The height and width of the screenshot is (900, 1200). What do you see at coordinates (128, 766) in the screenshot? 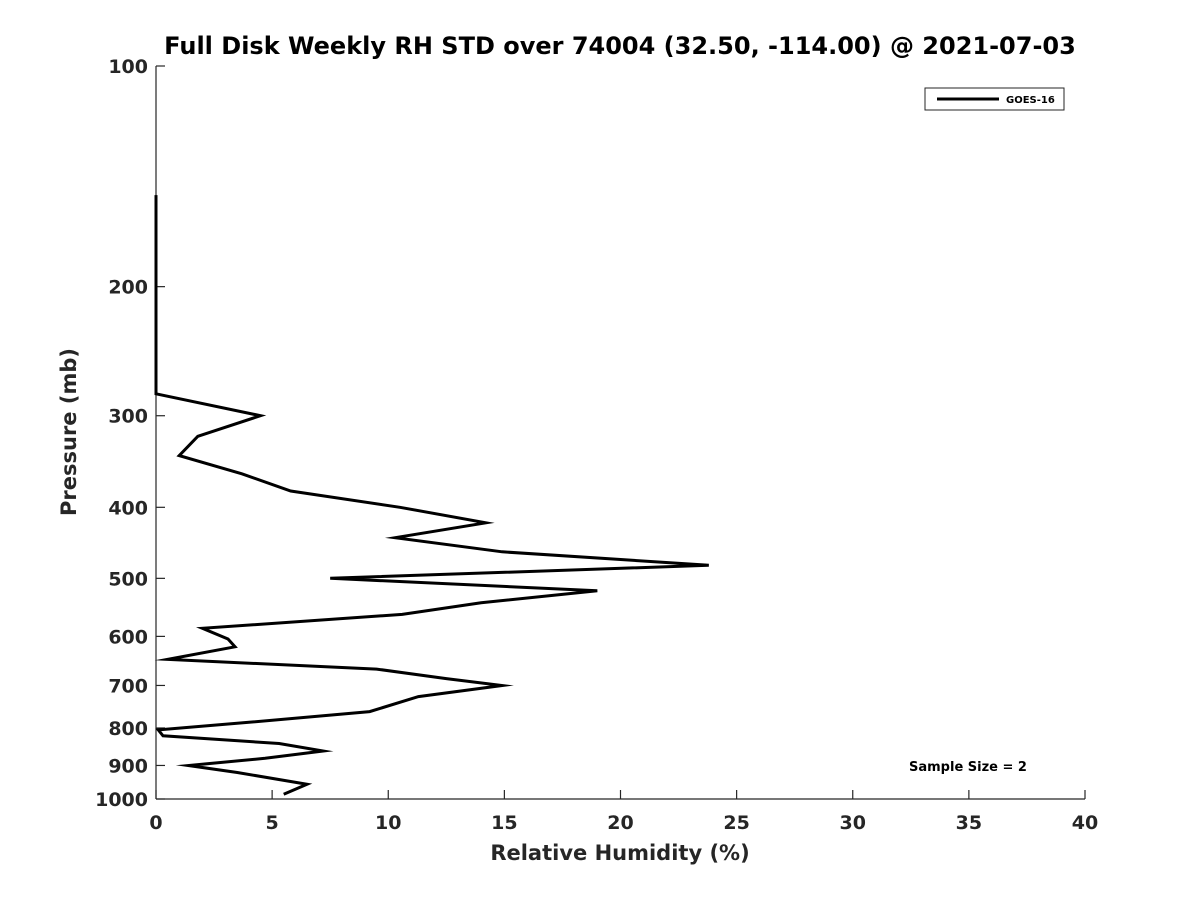
I see `y-tick-label: 900` at bounding box center [128, 766].